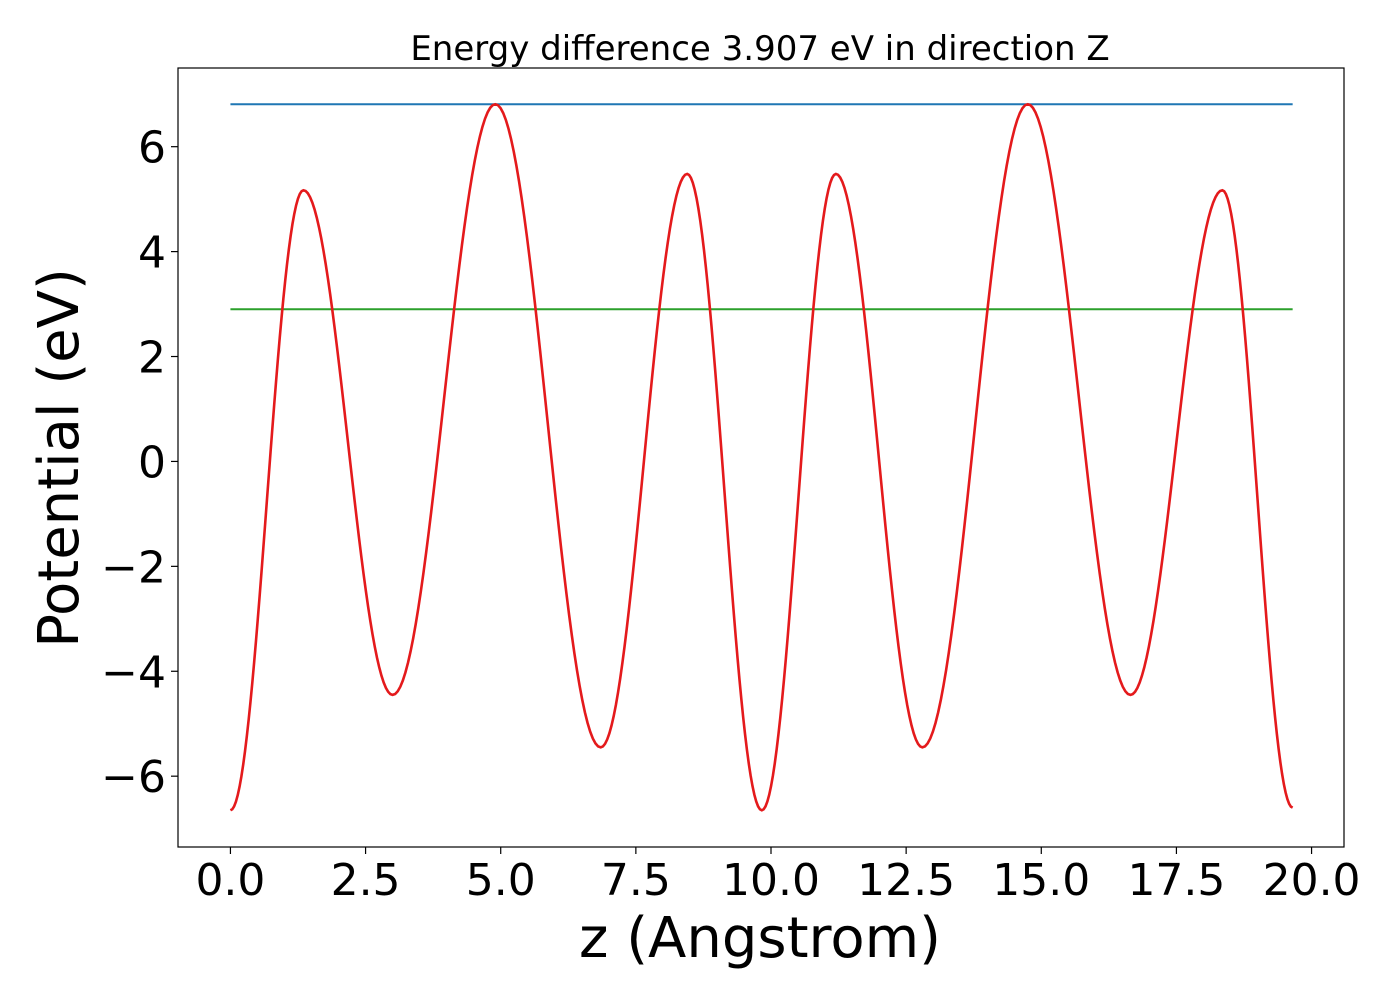 Image resolution: width=1400 pixels, height=1000 pixels. What do you see at coordinates (152, 358) in the screenshot?
I see `y-tick-label: 2` at bounding box center [152, 358].